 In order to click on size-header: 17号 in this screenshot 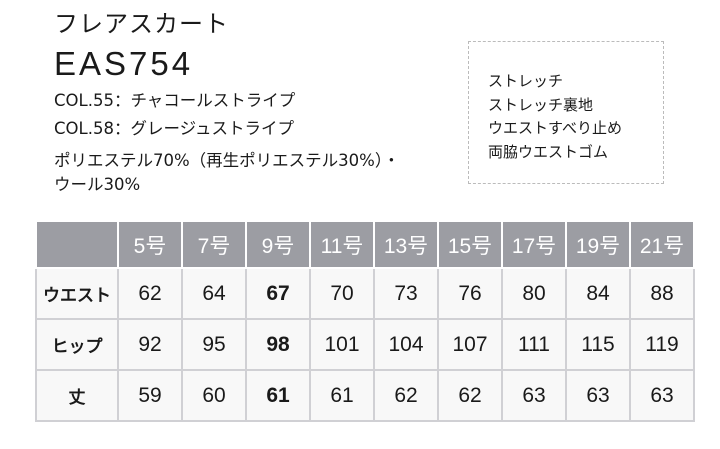, I will do `click(534, 244)`.